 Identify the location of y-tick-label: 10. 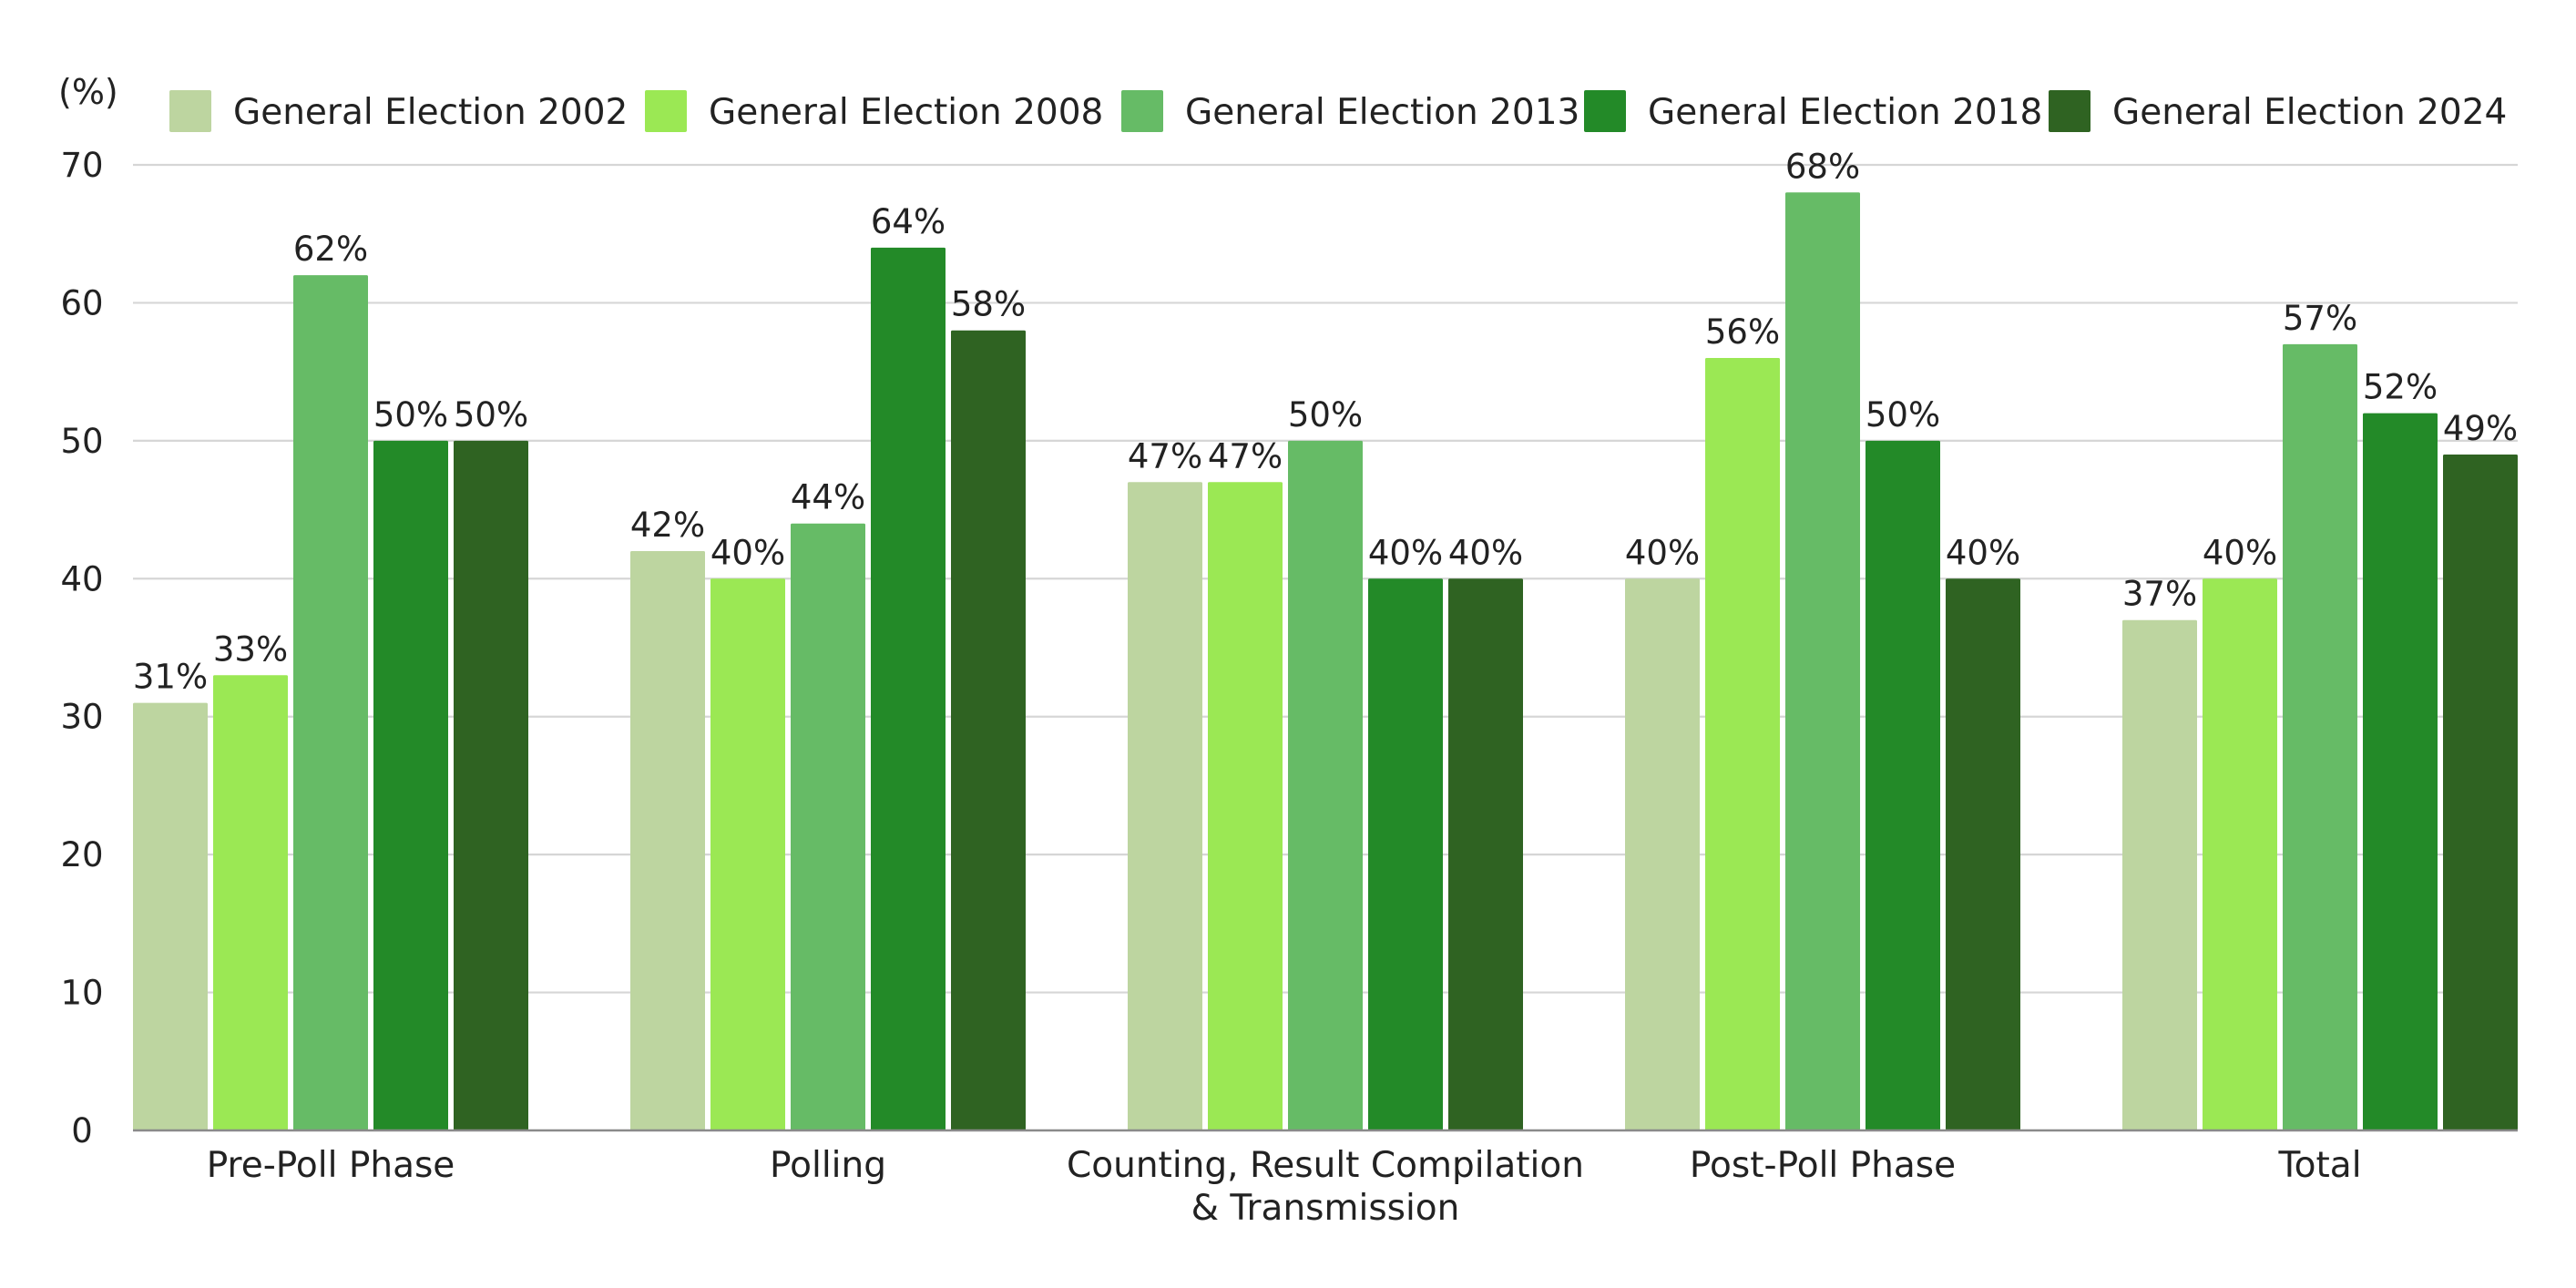
(81, 993).